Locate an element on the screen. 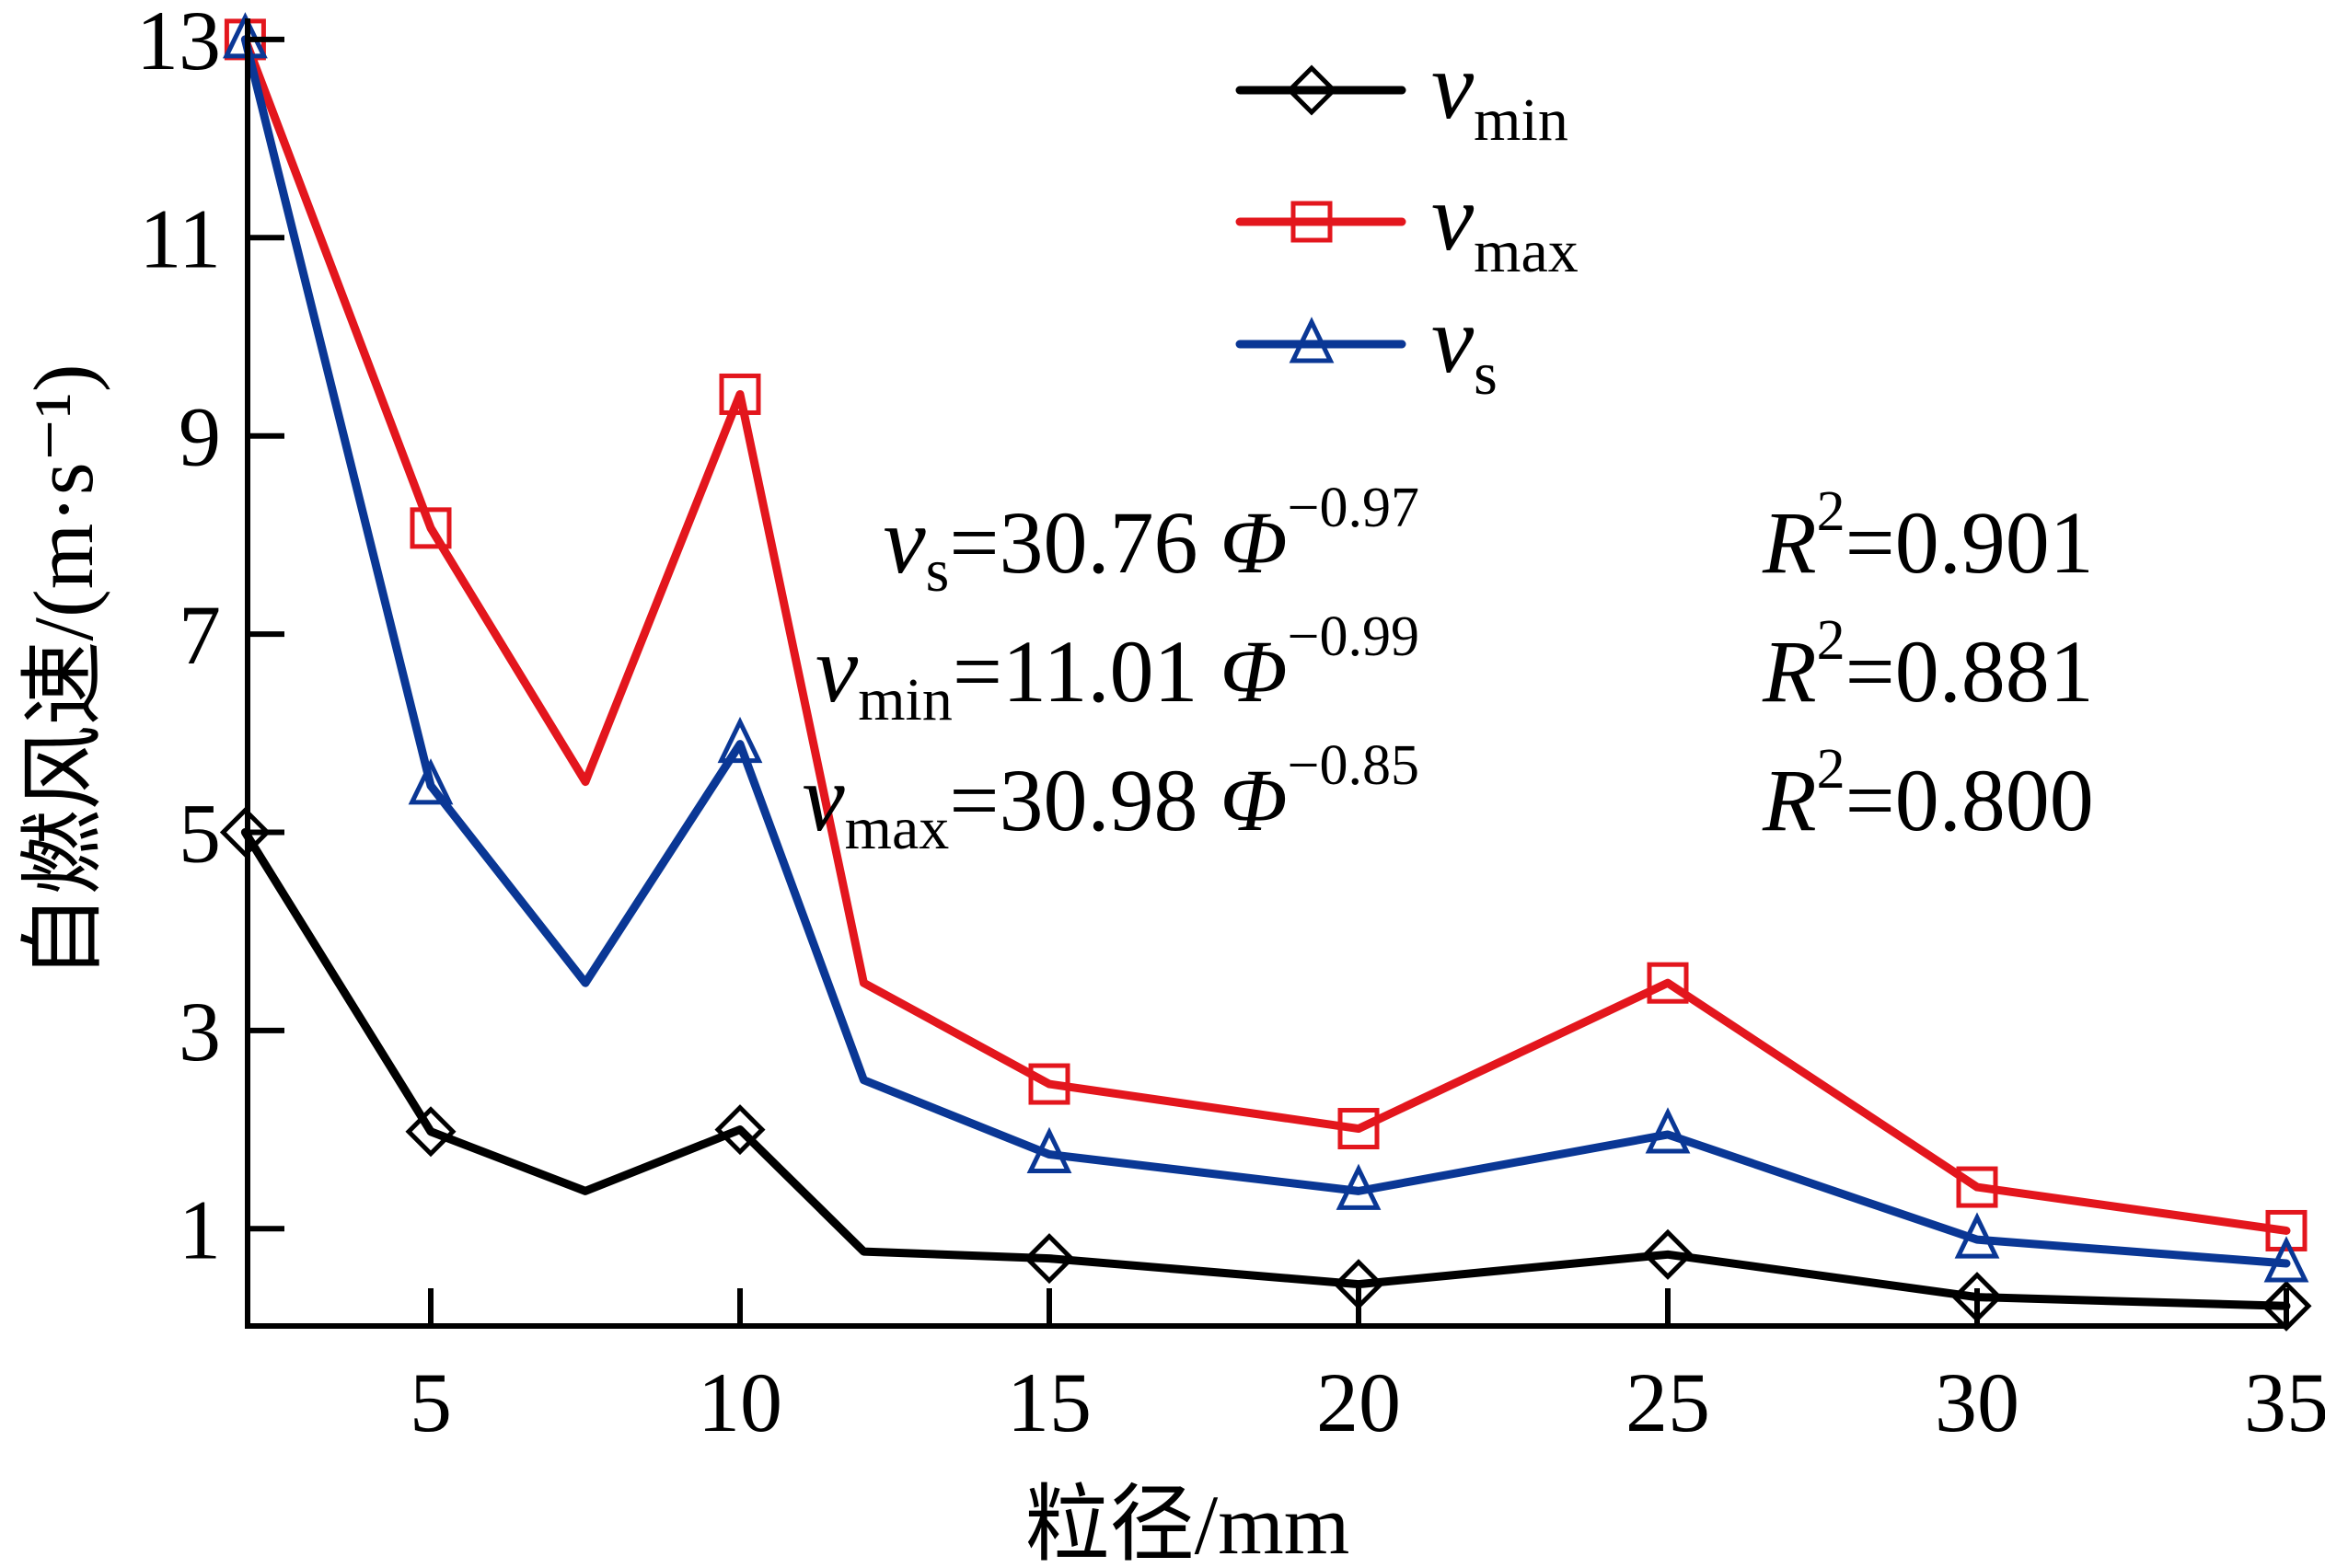 The image size is (2325, 1568). equation-lhs: vmax=30.98 Φ−0.85 is located at coordinates (1111, 798).